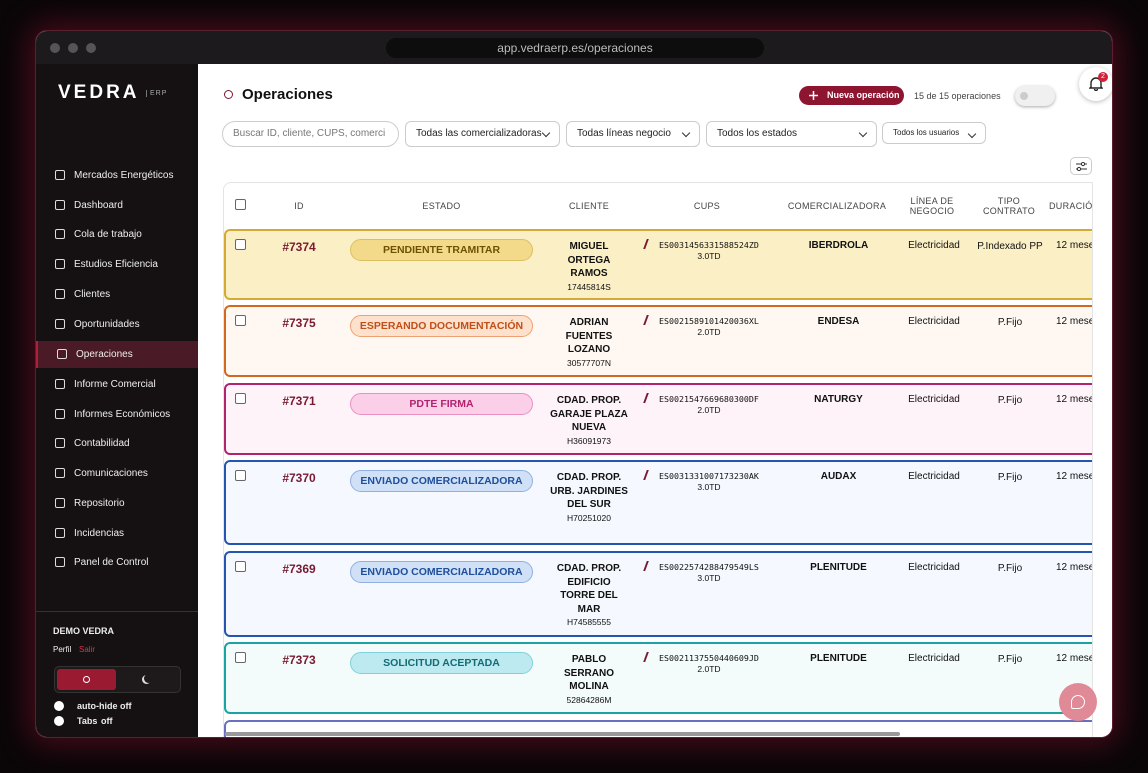 The image size is (1148, 773). What do you see at coordinates (124, 175) in the screenshot?
I see `menu-label: Mercados Energéticos` at bounding box center [124, 175].